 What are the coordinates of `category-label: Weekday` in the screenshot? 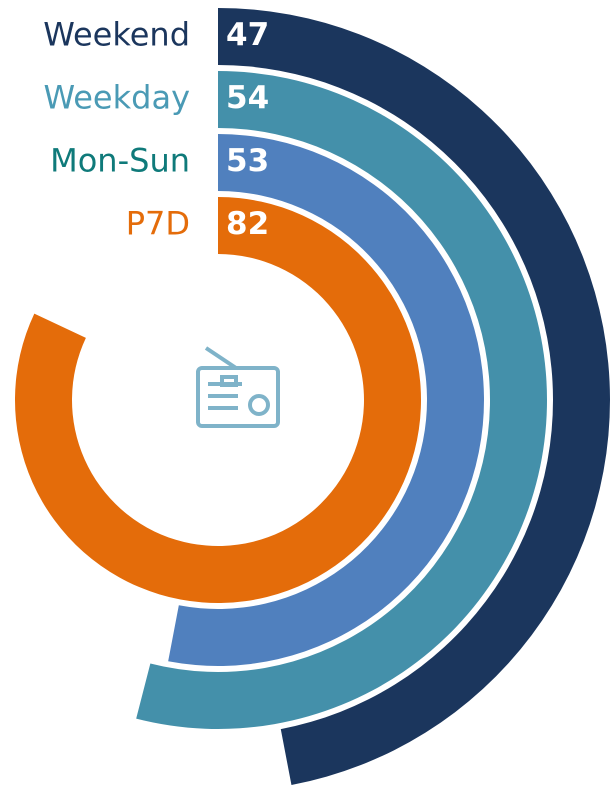 It's located at (116, 98).